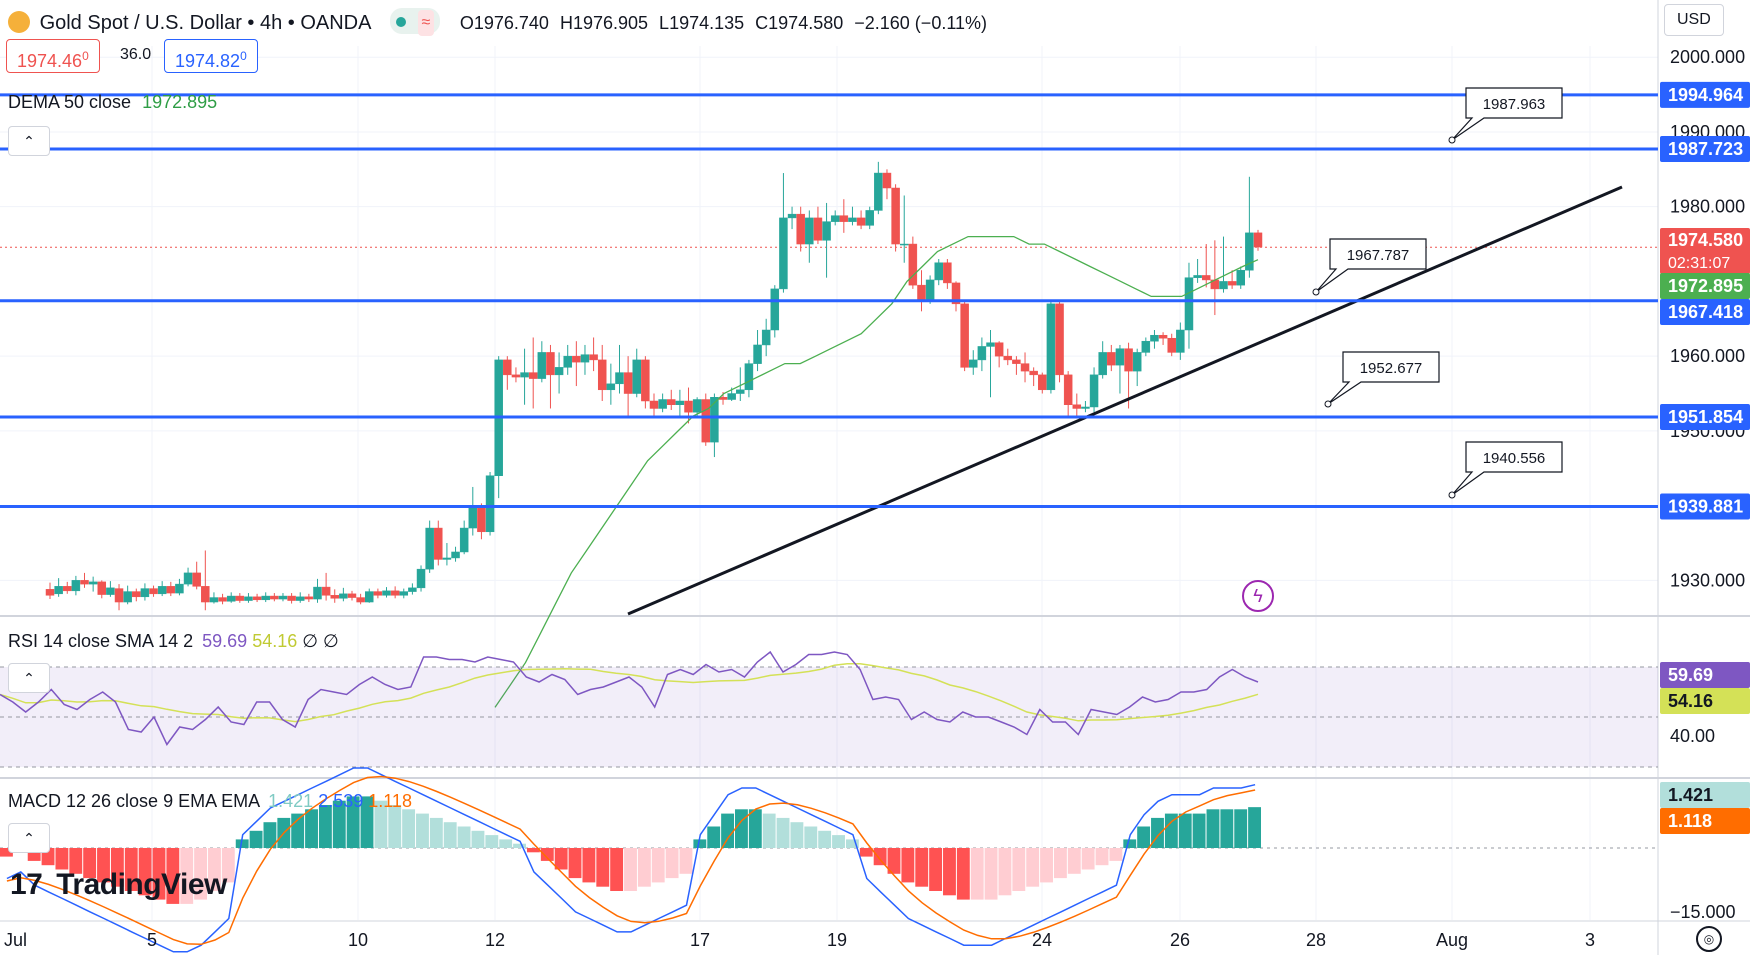 Image resolution: width=1750 pixels, height=955 pixels. What do you see at coordinates (1709, 939) in the screenshot?
I see `settings-gear-icon: ◎` at bounding box center [1709, 939].